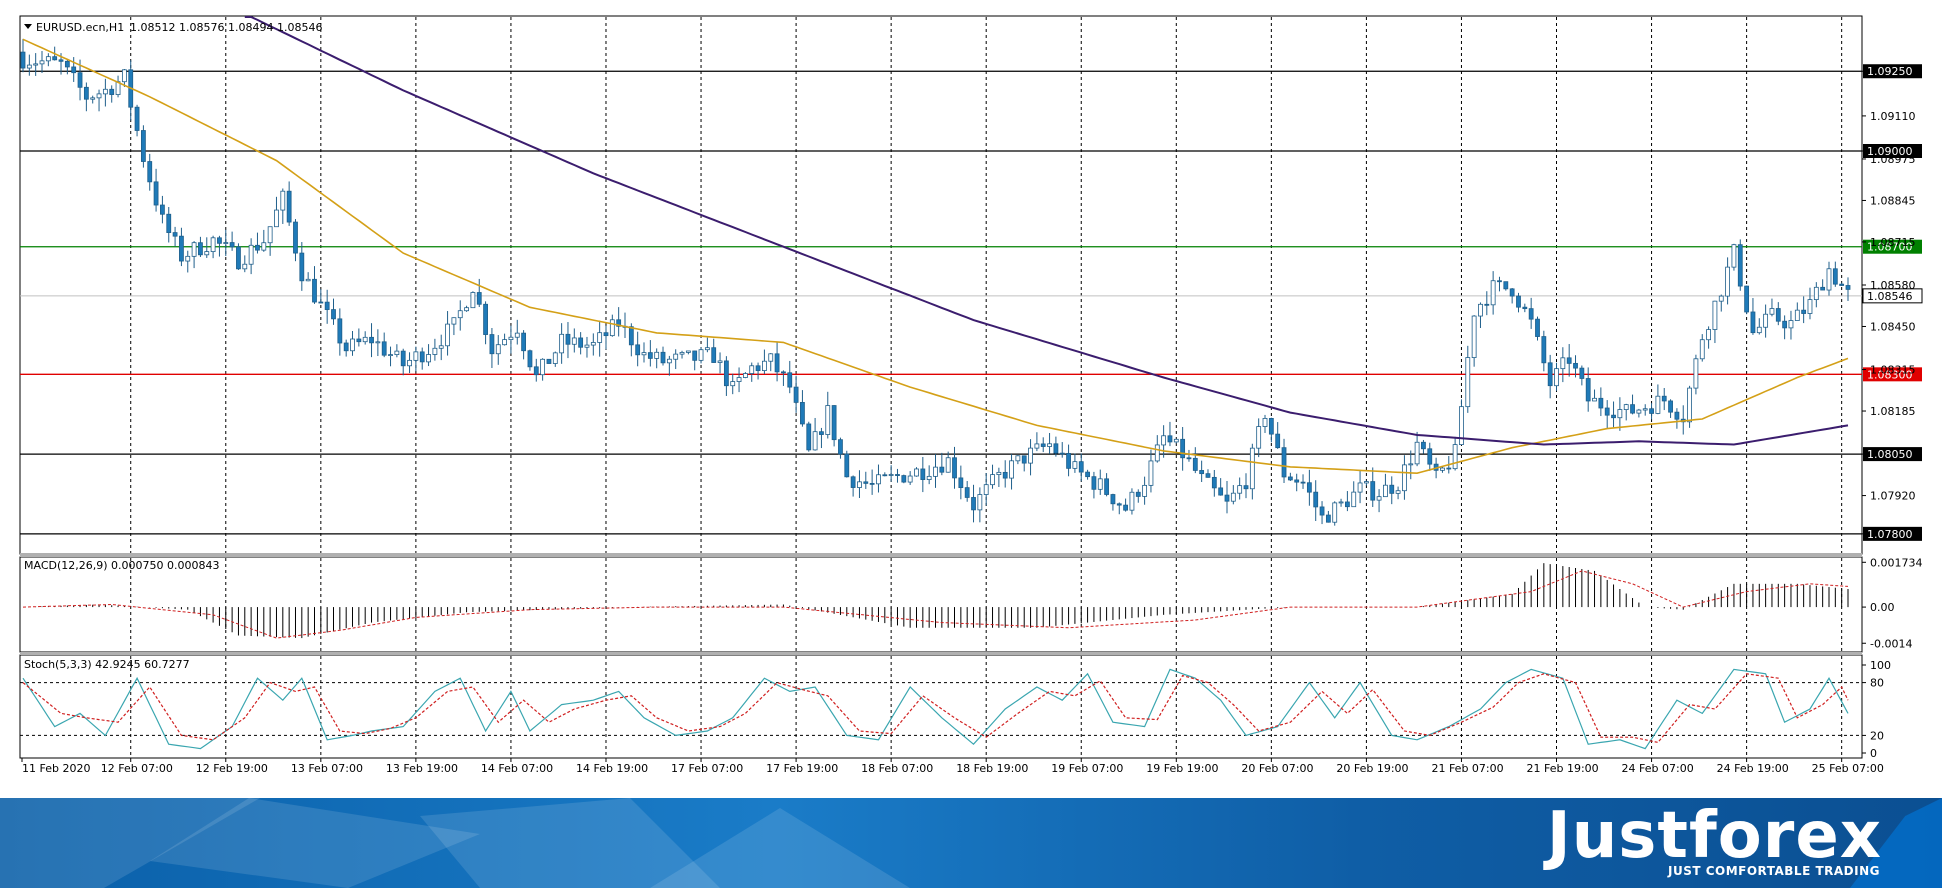 This screenshot has width=1942, height=888. Describe the element at coordinates (1890, 71) in the screenshot. I see `level-label: 1.09250` at that location.